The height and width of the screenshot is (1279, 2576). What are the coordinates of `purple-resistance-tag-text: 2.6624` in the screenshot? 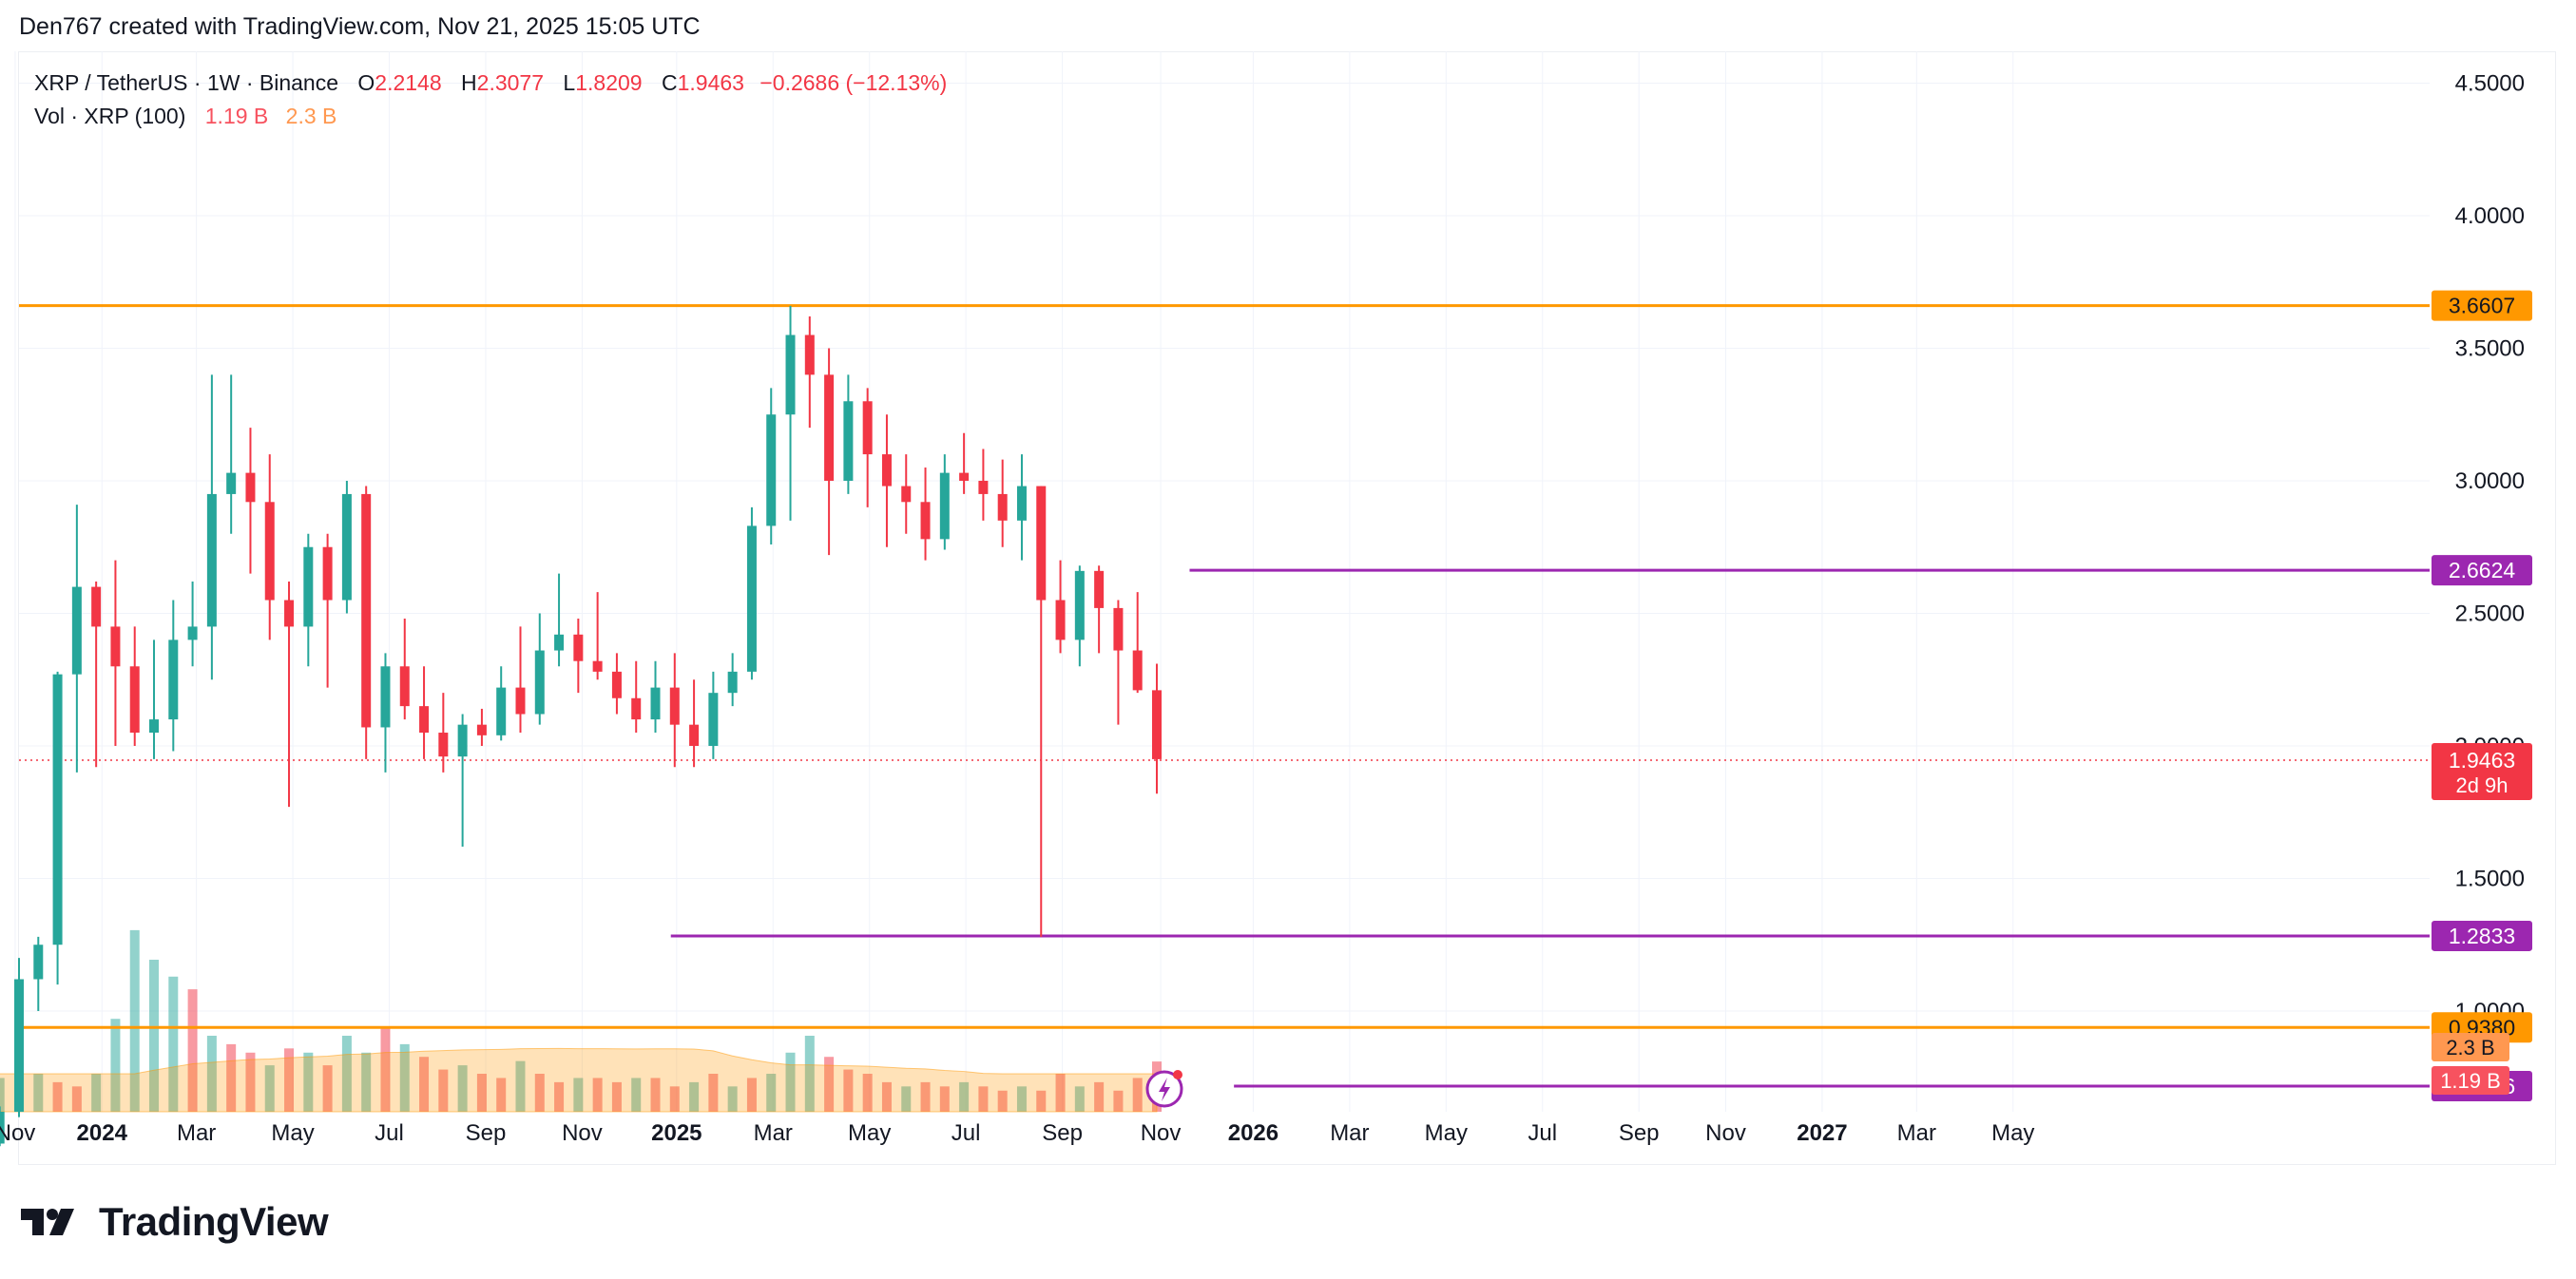 It's located at (2482, 570).